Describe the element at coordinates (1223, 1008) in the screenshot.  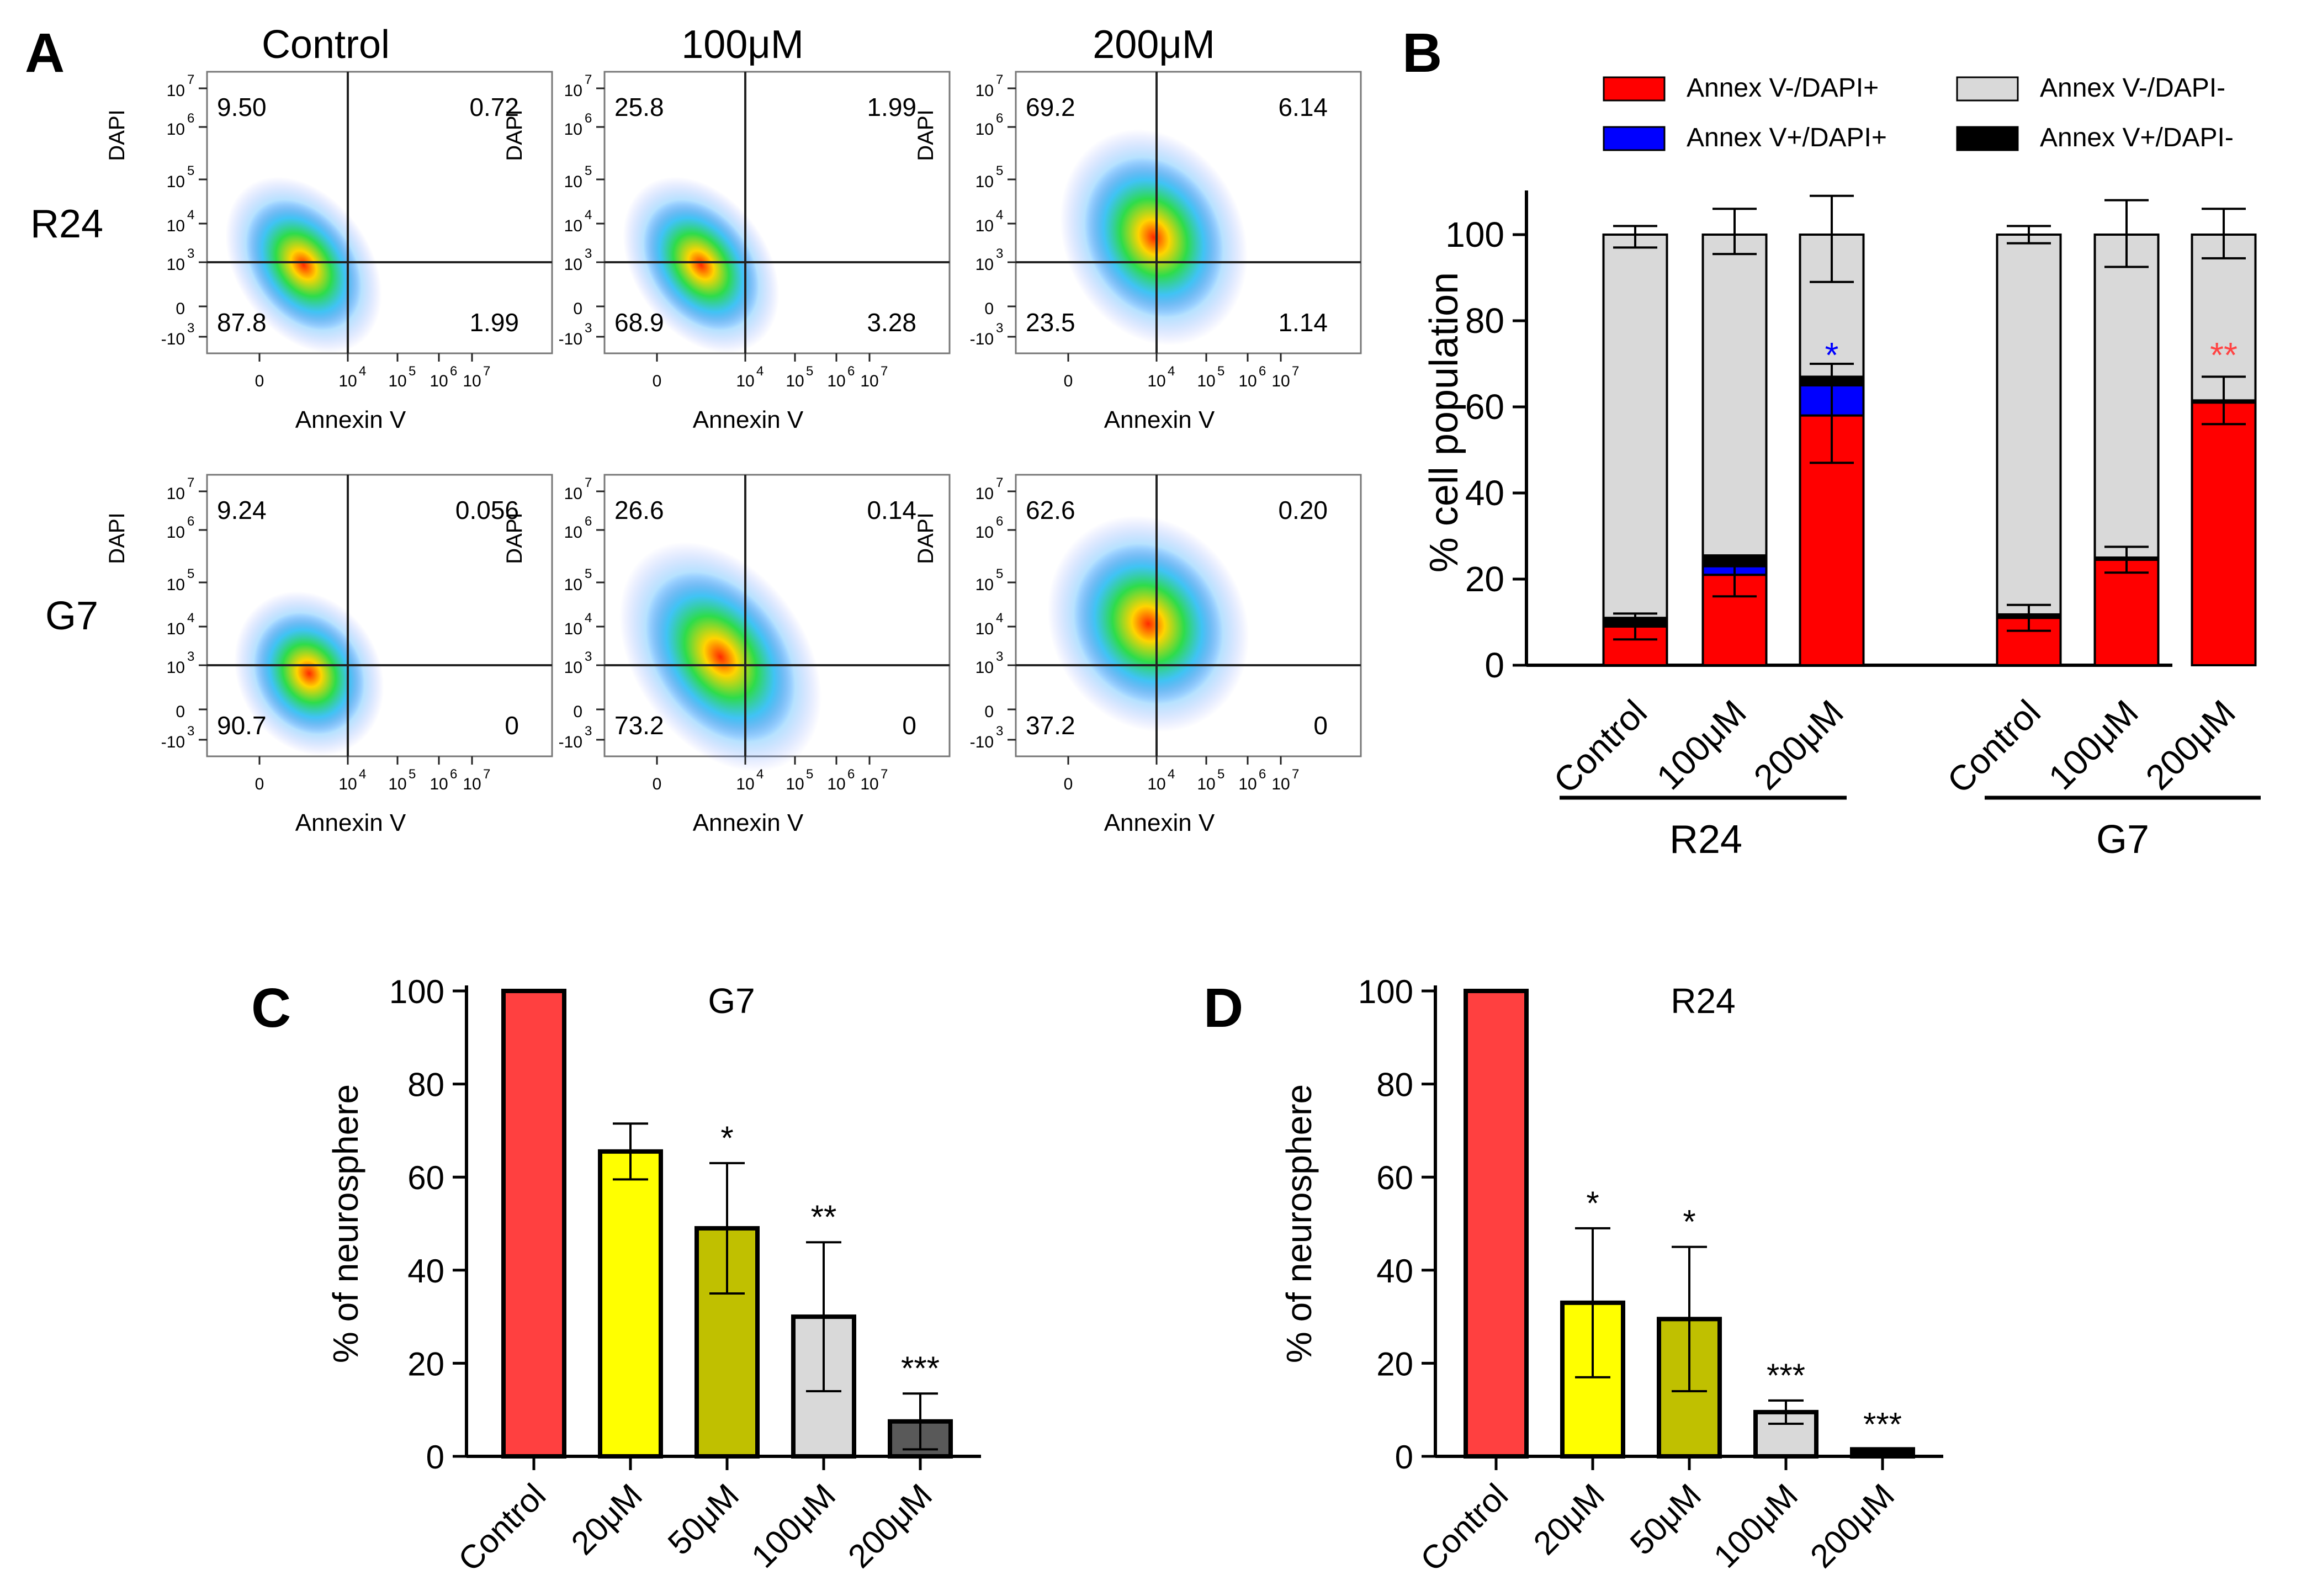
I see `panel-letter-d: D` at that location.